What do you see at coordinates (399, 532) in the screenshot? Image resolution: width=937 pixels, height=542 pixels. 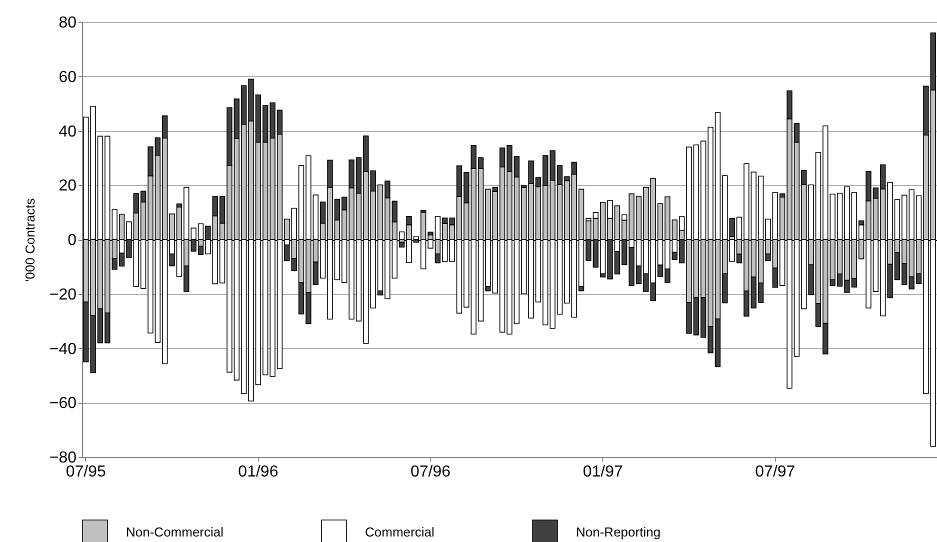 I see `legend-label: Commercial` at bounding box center [399, 532].